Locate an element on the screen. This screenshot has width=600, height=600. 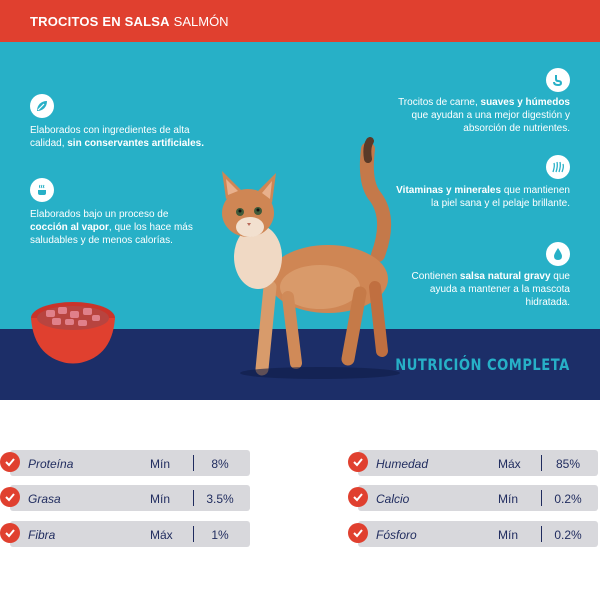
stomach-icon is located at coordinates (558, 80).